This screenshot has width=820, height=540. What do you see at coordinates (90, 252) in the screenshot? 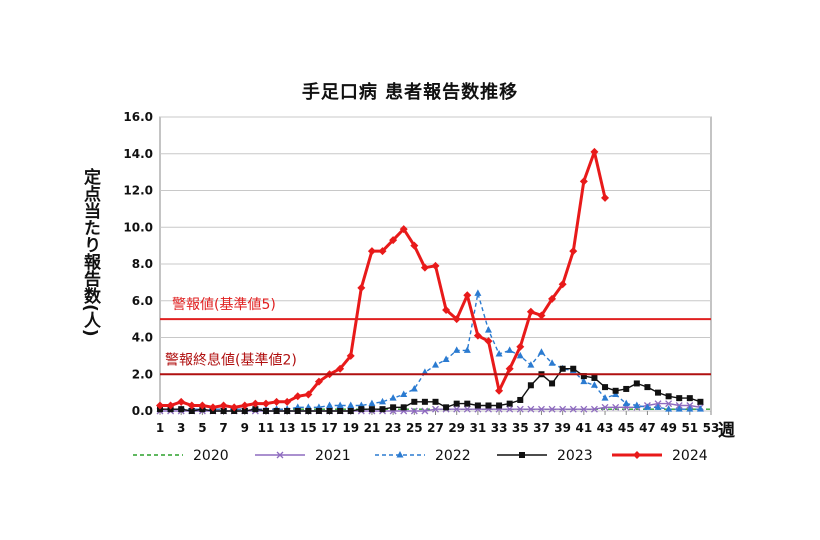
I see `y-axis-label: 定点当たり報告数(人)` at bounding box center [90, 252].